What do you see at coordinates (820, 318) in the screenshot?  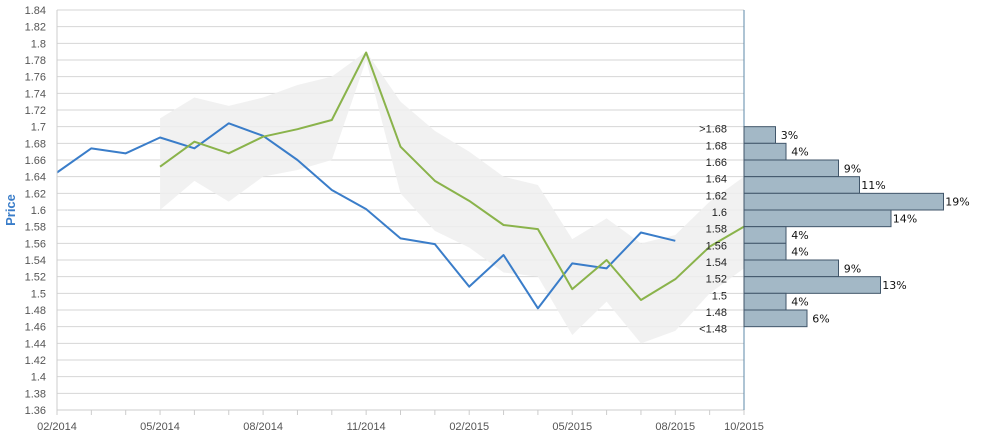 I see `histogram-percent-label: 6%` at bounding box center [820, 318].